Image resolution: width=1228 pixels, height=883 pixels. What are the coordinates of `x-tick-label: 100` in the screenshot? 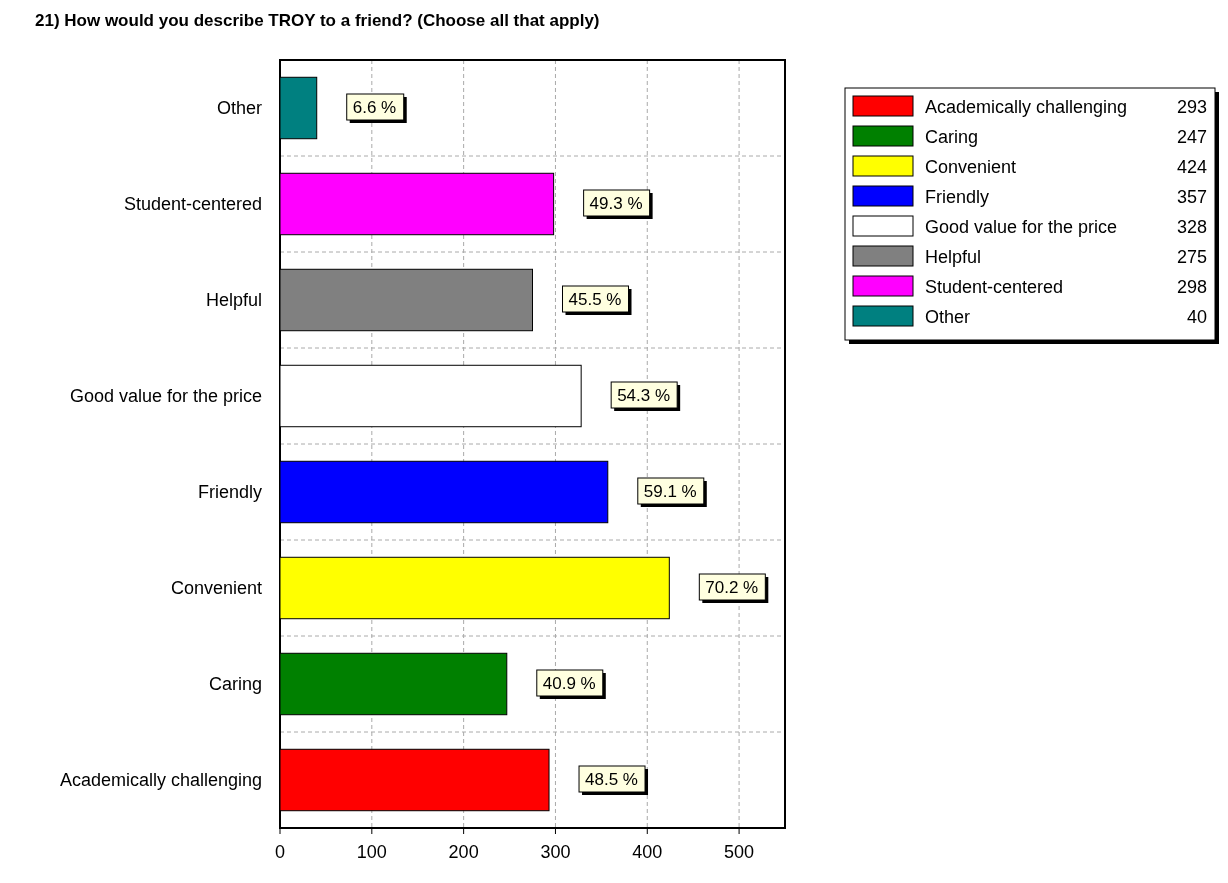 It's located at (371, 852).